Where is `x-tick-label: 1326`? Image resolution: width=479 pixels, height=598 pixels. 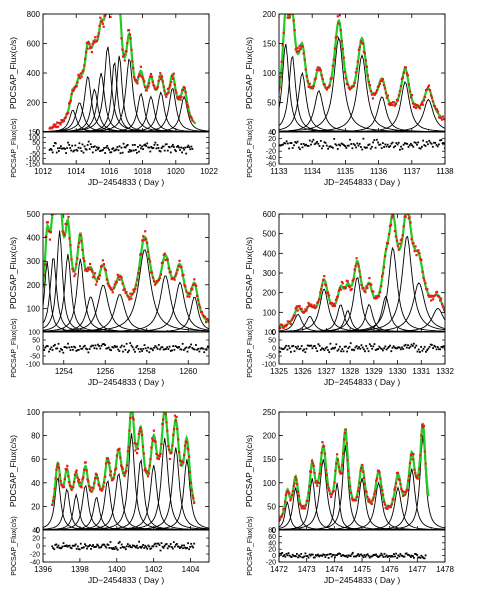 x-tick-label: 1326 is located at coordinates (303, 371).